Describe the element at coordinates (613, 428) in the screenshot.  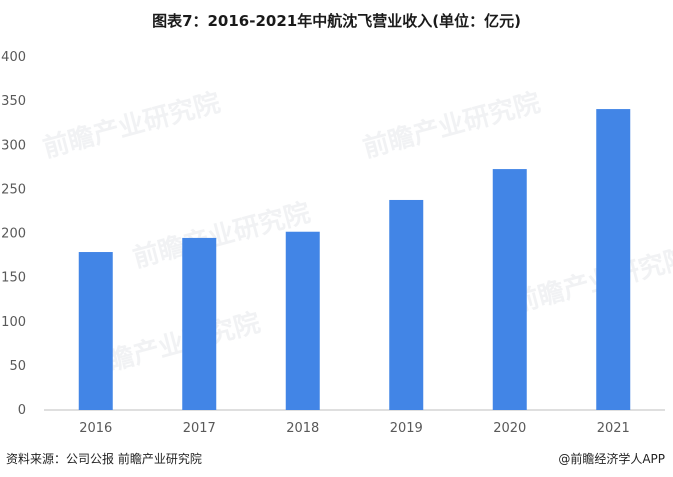
I see `x-tick-label: 2021` at that location.